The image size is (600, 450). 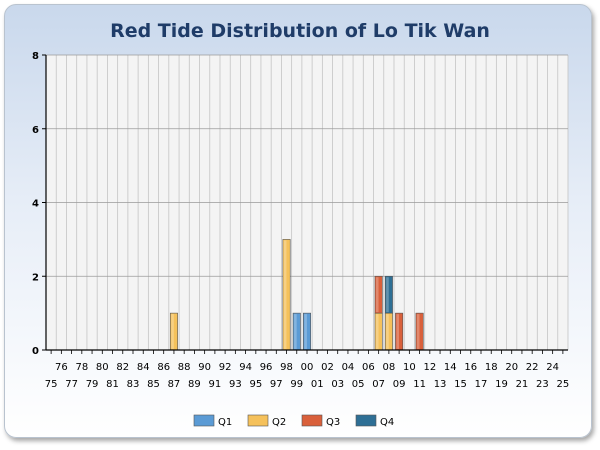 What do you see at coordinates (71, 384) in the screenshot?
I see `x-tick-label: 77` at bounding box center [71, 384].